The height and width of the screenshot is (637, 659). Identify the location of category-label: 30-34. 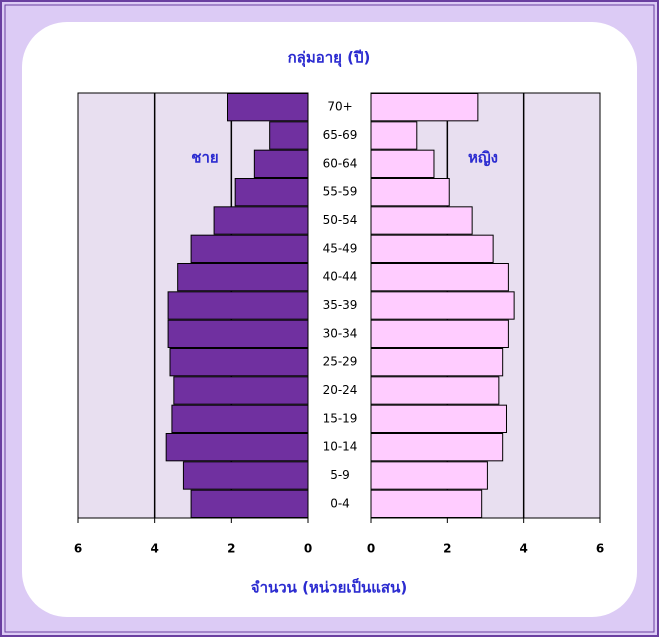
(340, 333).